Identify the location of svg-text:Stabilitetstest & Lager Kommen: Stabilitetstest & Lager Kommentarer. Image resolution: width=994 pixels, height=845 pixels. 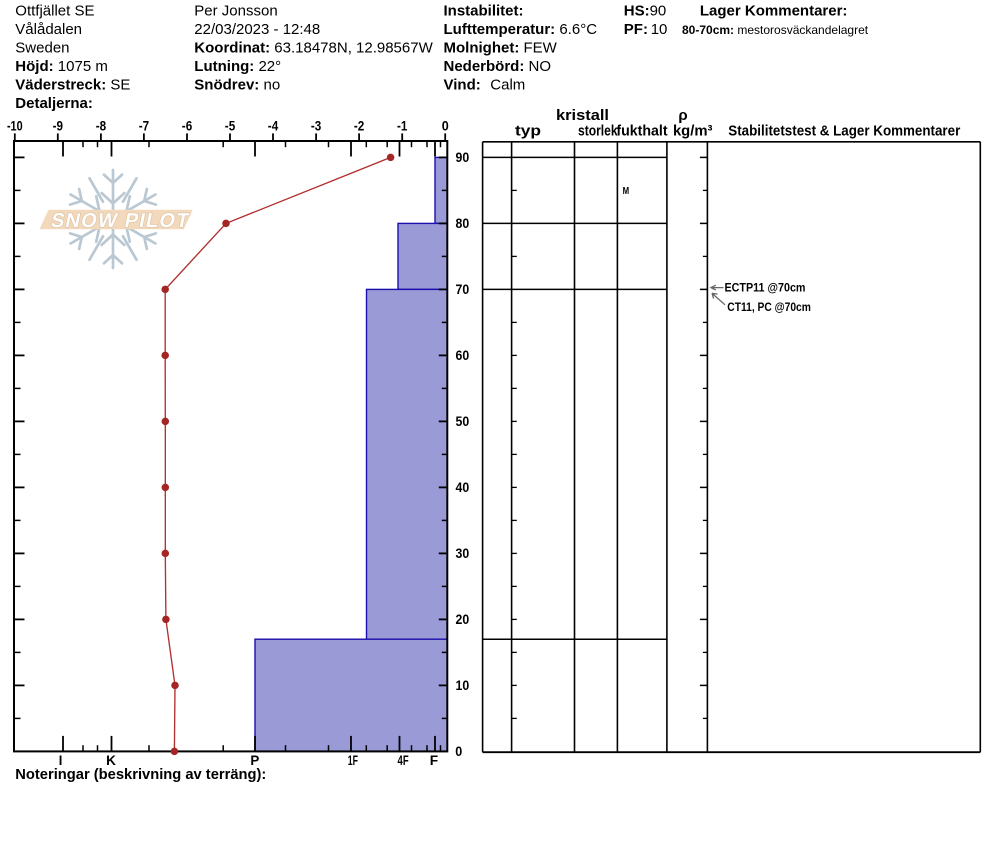
(844, 131).